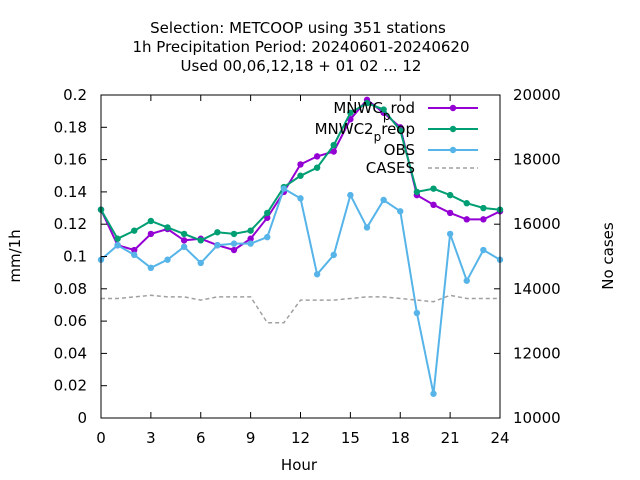 This screenshot has width=640, height=480. I want to click on y2-tick-label: 10000, so click(537, 418).